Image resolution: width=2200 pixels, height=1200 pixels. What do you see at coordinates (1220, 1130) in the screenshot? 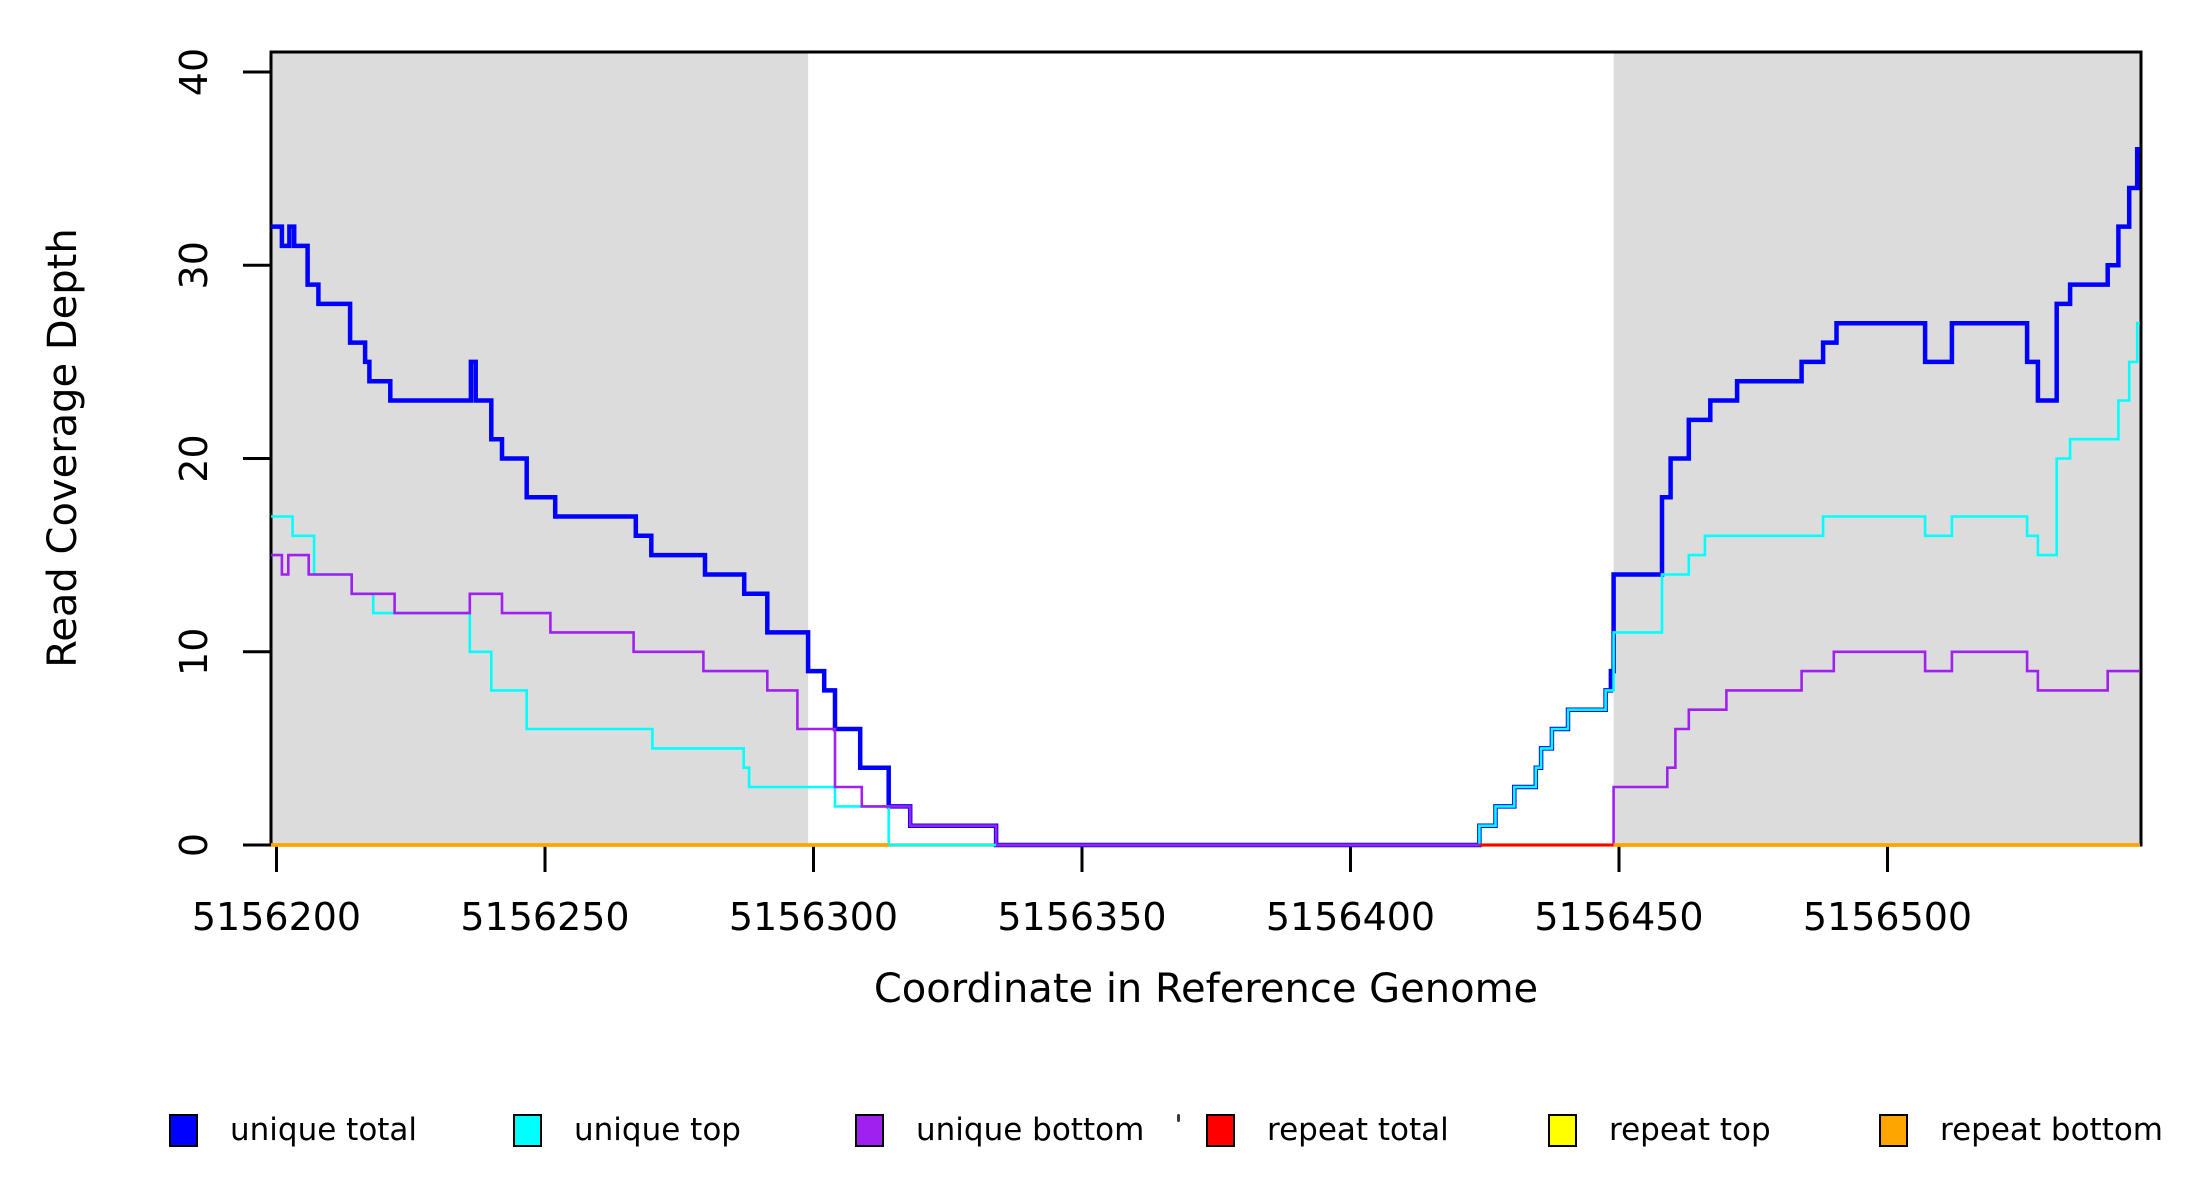
I see `repeat-total-swatch-icon` at bounding box center [1220, 1130].